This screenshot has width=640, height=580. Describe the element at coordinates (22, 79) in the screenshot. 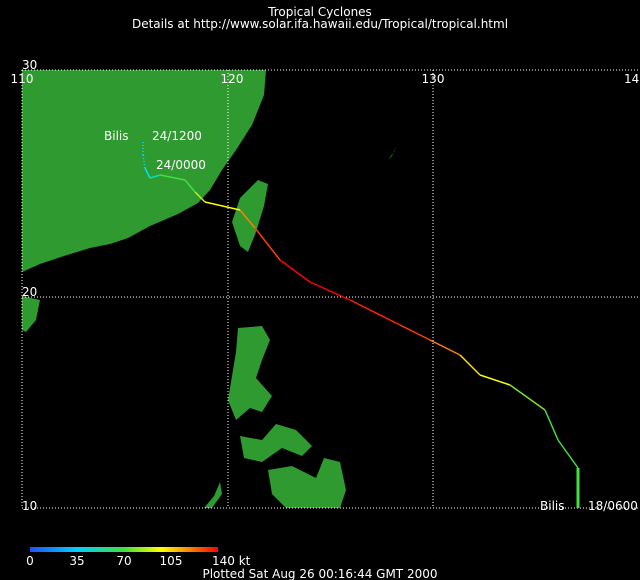

I see `longitude-label: 110` at that location.